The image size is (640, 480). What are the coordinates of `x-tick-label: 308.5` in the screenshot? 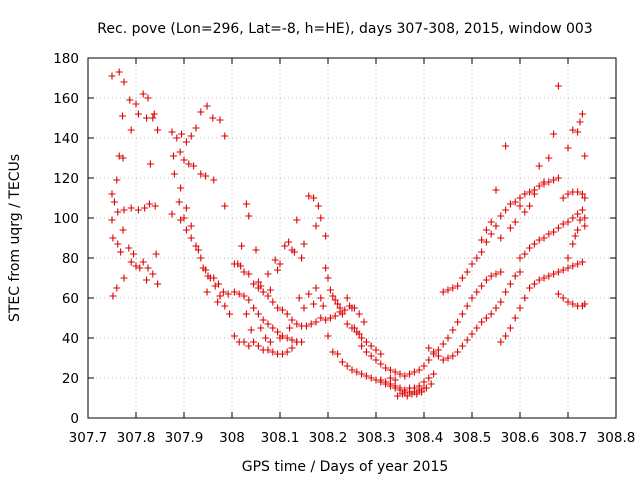 It's located at (472, 438).